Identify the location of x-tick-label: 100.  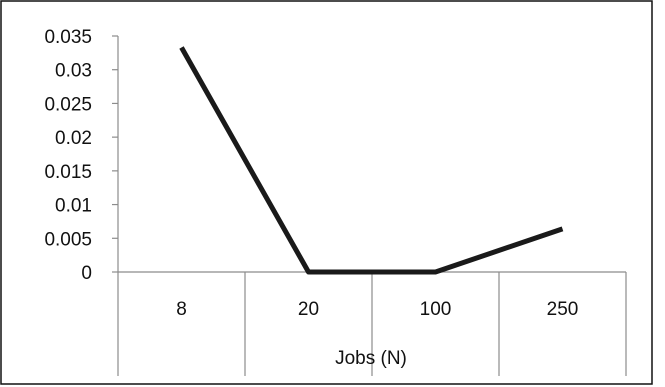
(436, 309).